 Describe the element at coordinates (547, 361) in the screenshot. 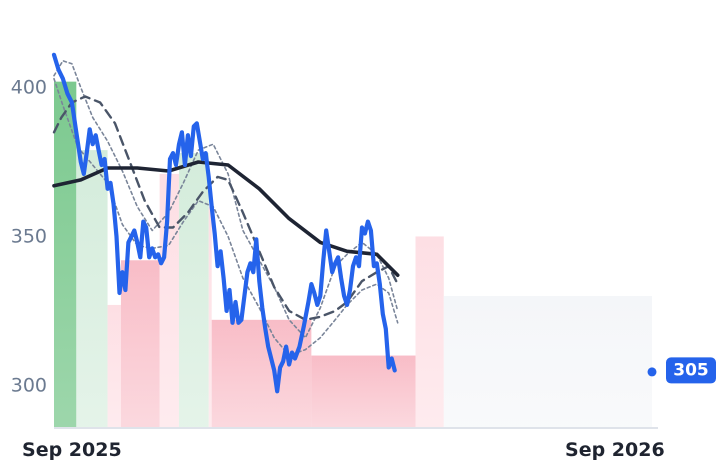

I see `regime-band-neutral` at that location.